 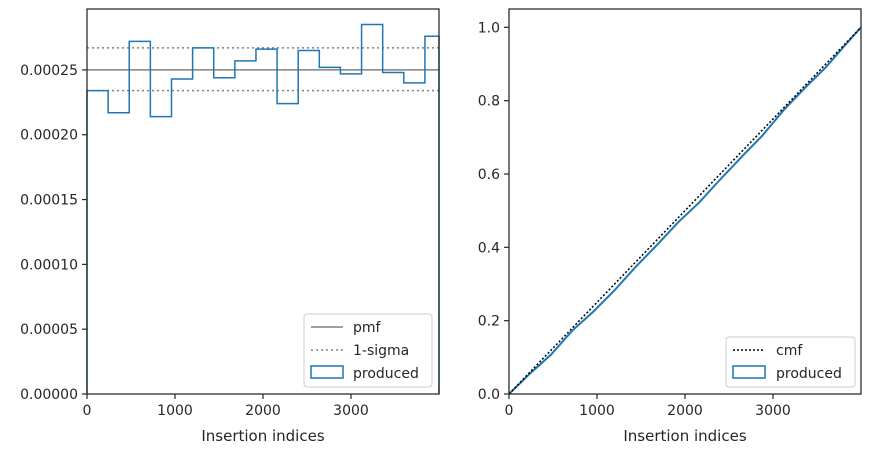 What do you see at coordinates (489, 175) in the screenshot?
I see `y-tick-label-right: 0.6` at bounding box center [489, 175].